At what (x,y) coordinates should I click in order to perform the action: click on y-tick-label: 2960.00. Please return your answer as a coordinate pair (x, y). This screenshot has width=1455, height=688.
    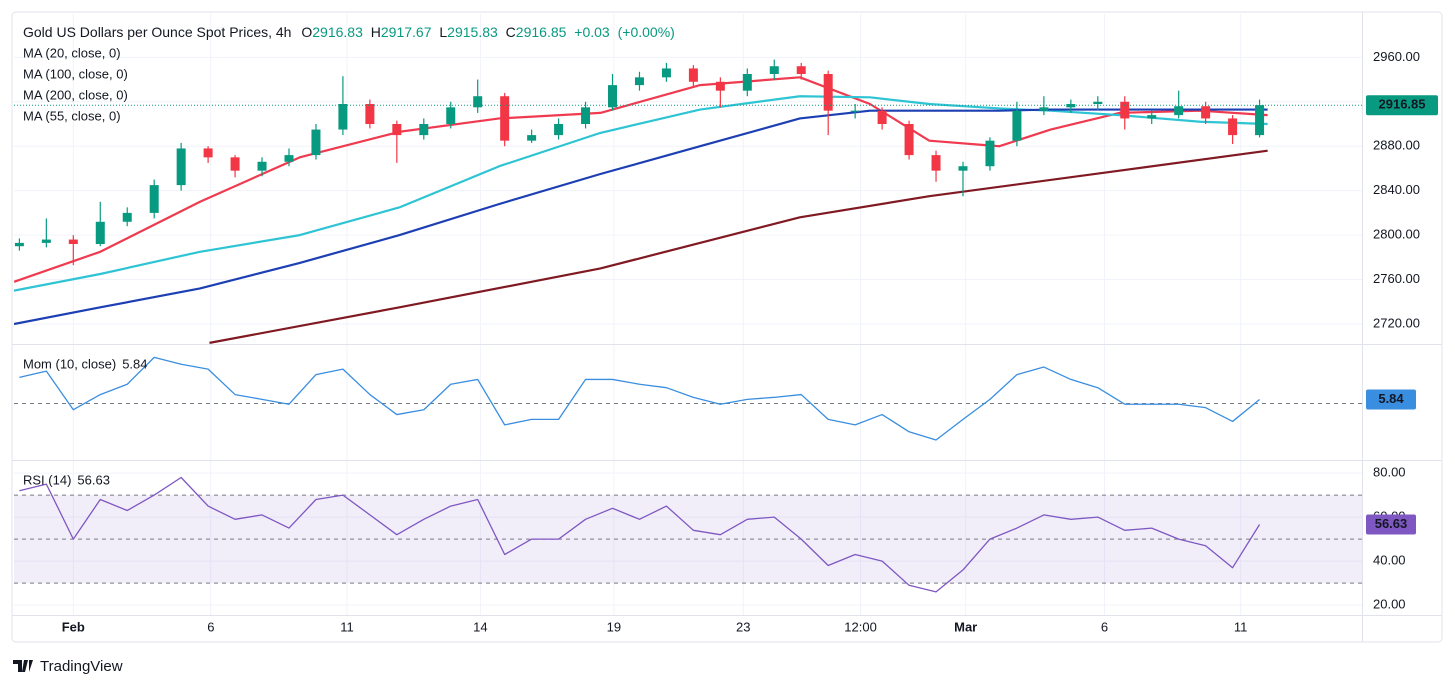
    Looking at the image, I should click on (1396, 56).